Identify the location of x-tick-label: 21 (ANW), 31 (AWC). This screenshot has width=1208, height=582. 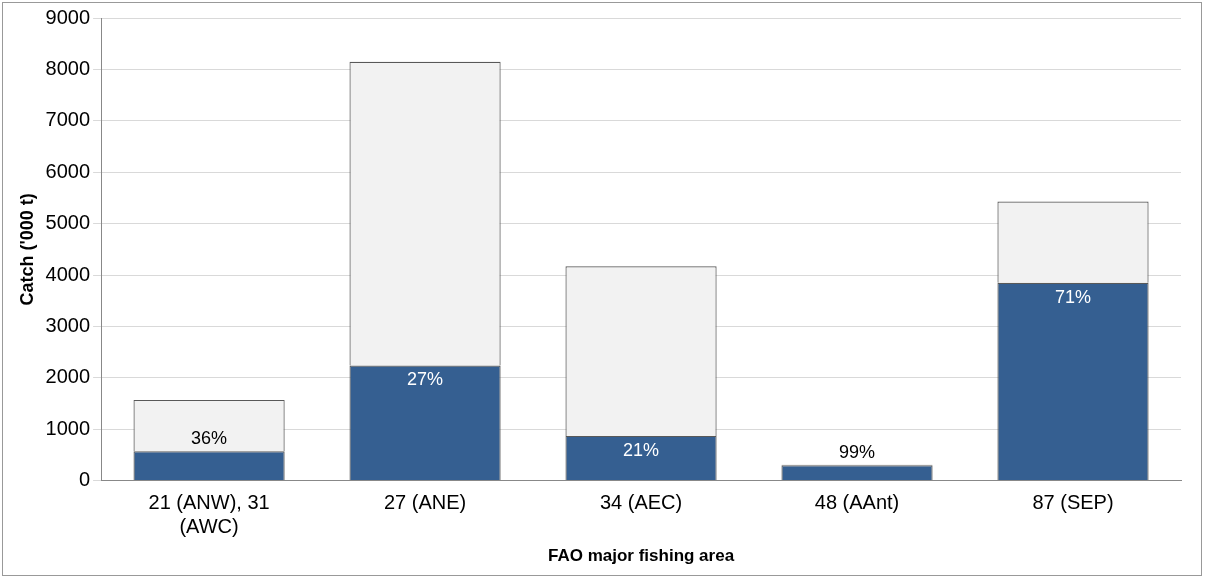
(209, 514).